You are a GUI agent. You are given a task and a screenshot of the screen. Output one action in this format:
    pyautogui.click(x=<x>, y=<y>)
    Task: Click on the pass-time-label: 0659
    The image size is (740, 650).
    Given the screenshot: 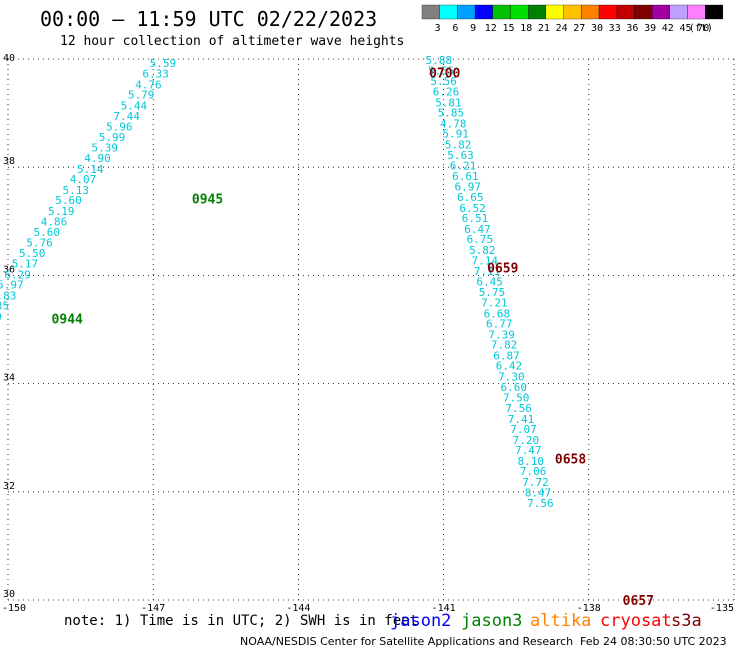 What is the action you would take?
    pyautogui.click(x=502, y=268)
    